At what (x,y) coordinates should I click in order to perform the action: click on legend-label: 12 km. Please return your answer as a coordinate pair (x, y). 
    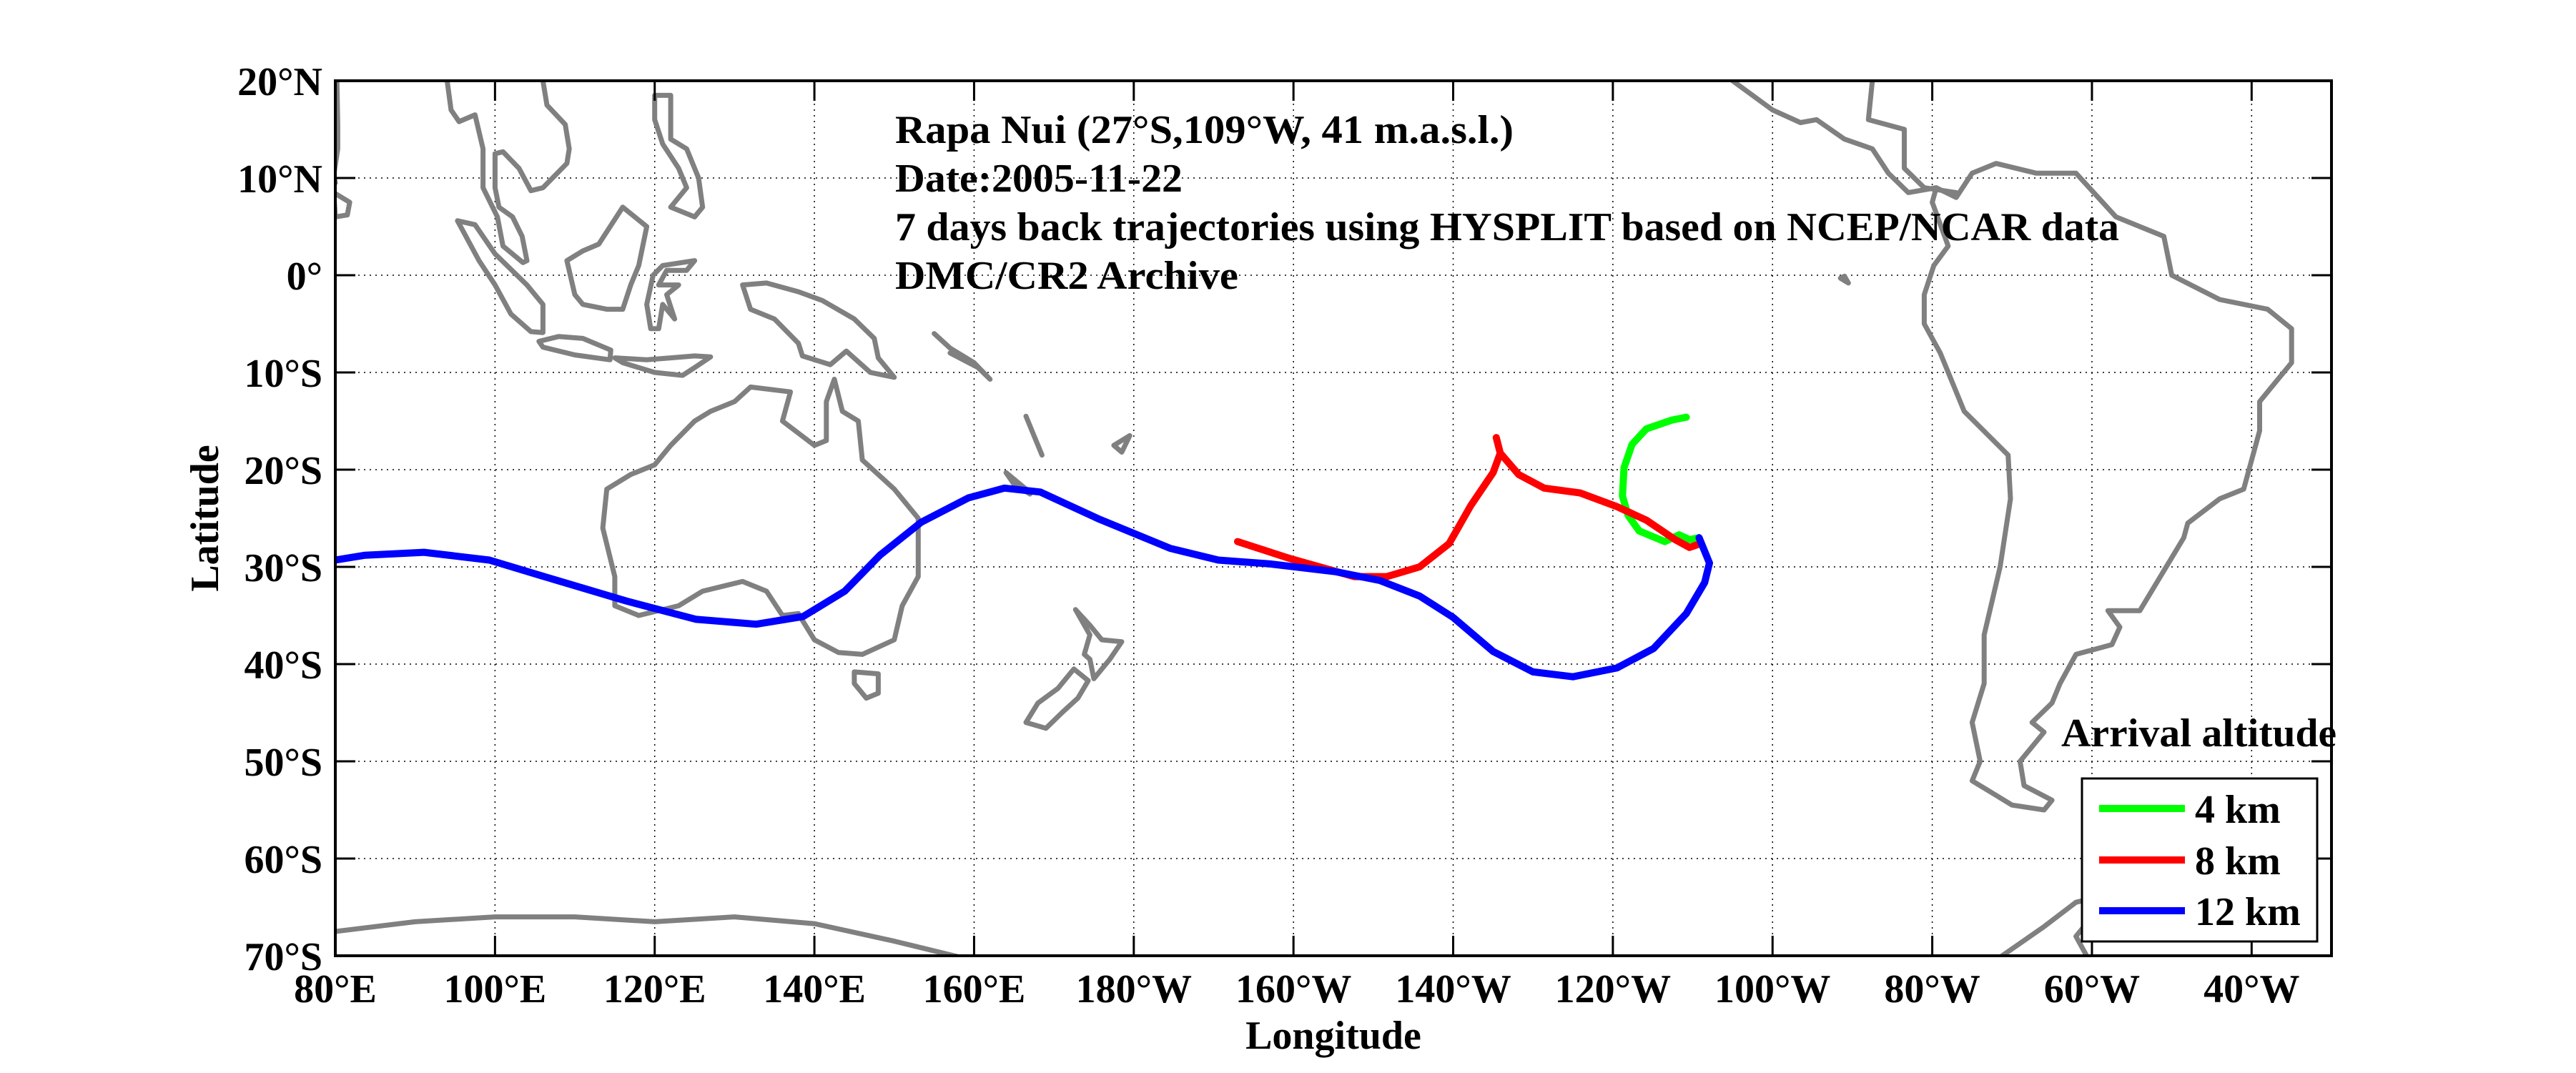
    Looking at the image, I should click on (2248, 912).